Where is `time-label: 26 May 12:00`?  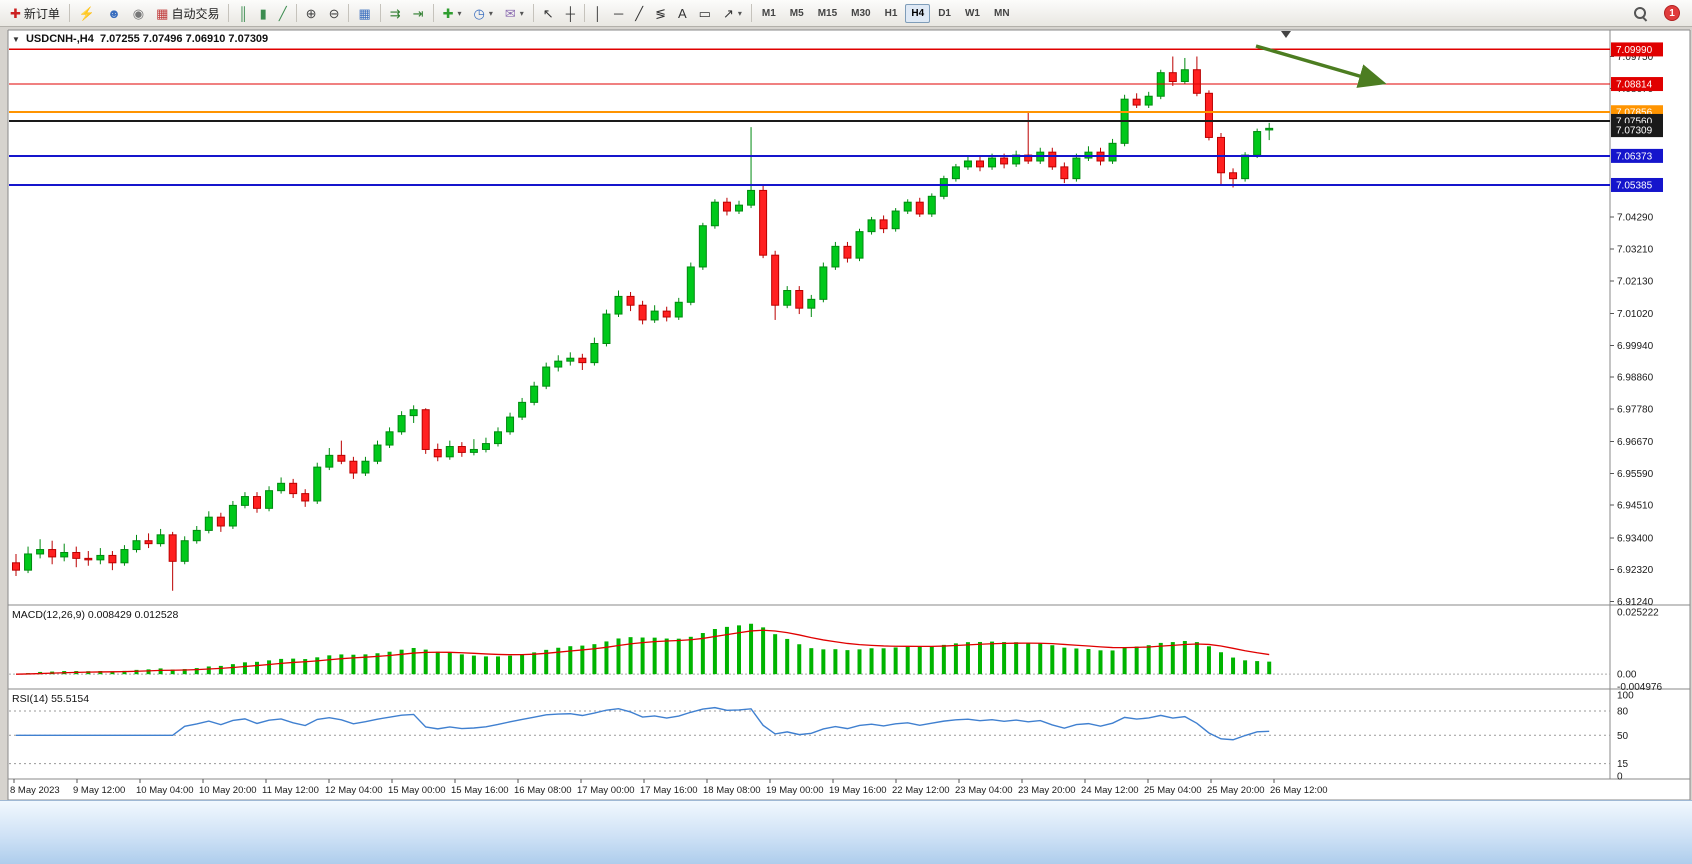
time-label: 26 May 12:00 is located at coordinates (1299, 790).